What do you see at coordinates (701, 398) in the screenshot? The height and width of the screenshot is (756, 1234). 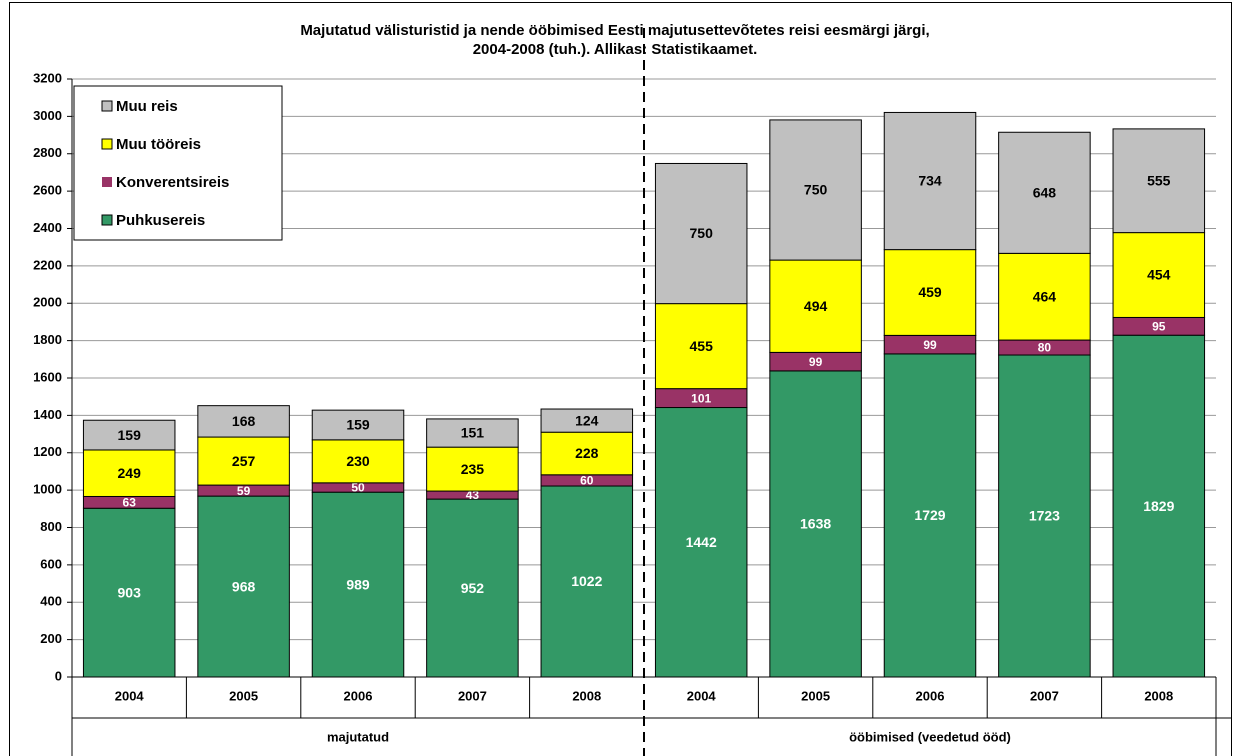 I see `data-label: 101` at bounding box center [701, 398].